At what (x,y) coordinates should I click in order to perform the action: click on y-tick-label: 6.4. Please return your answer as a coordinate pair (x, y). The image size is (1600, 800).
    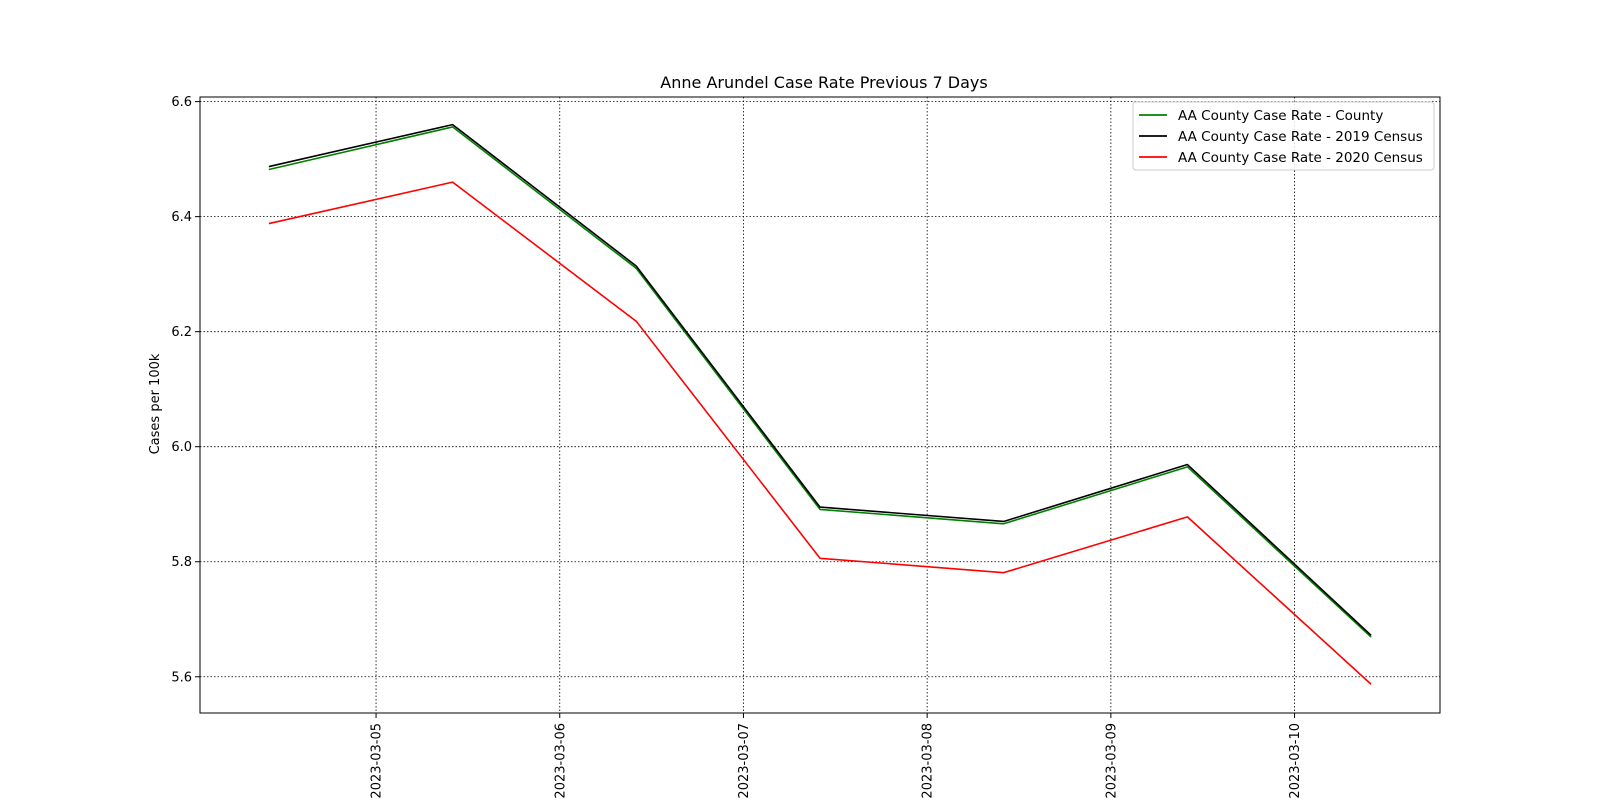
    Looking at the image, I should click on (181, 217).